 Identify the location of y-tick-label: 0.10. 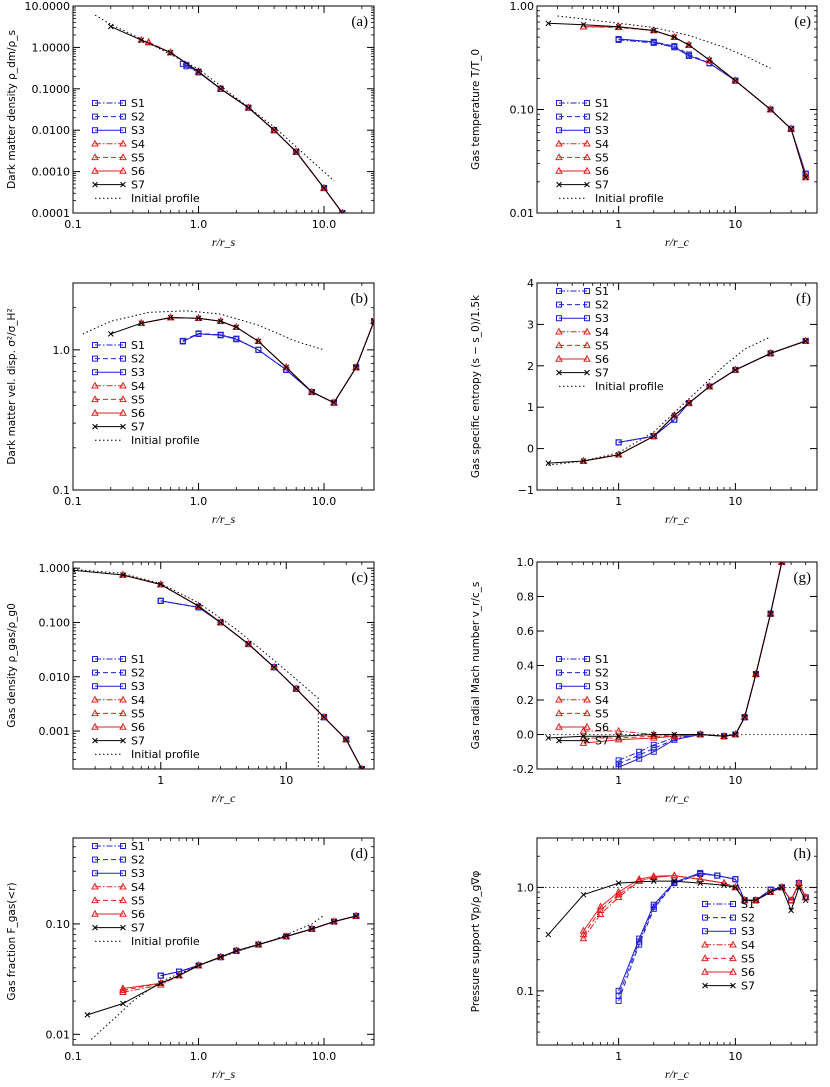
(522, 110).